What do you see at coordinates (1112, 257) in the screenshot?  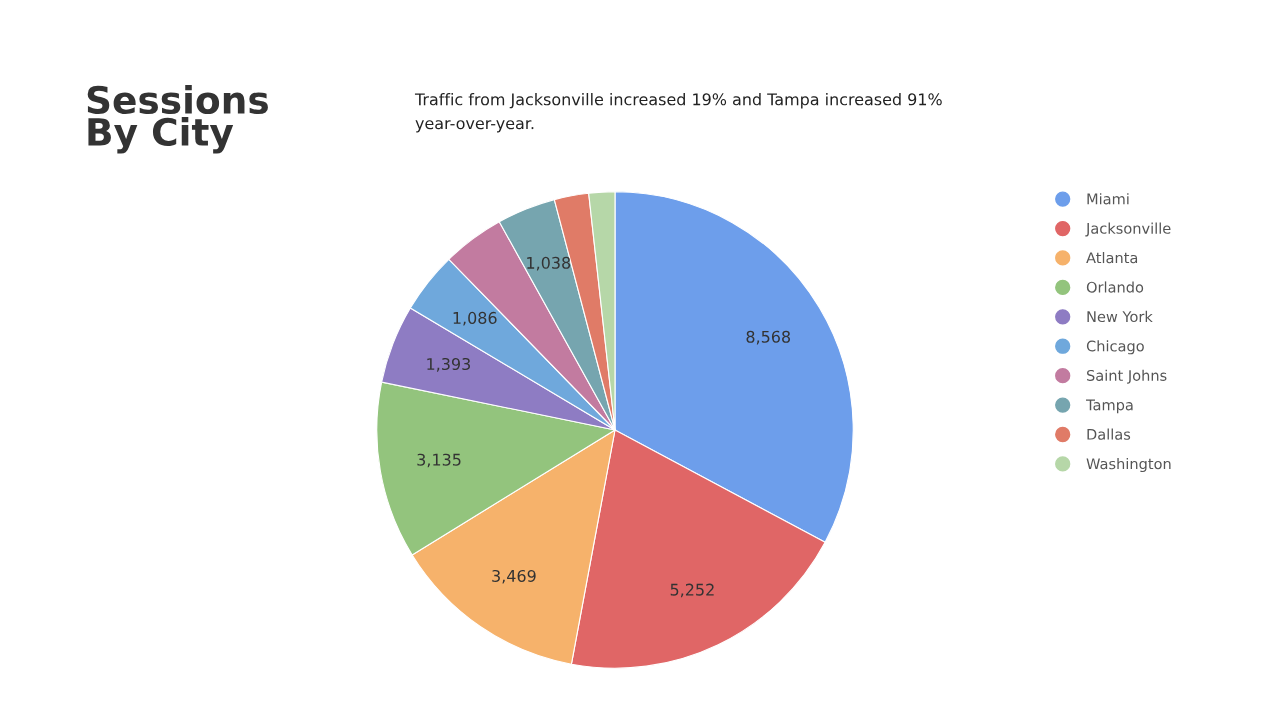 I see `legend-label: Atlanta` at bounding box center [1112, 257].